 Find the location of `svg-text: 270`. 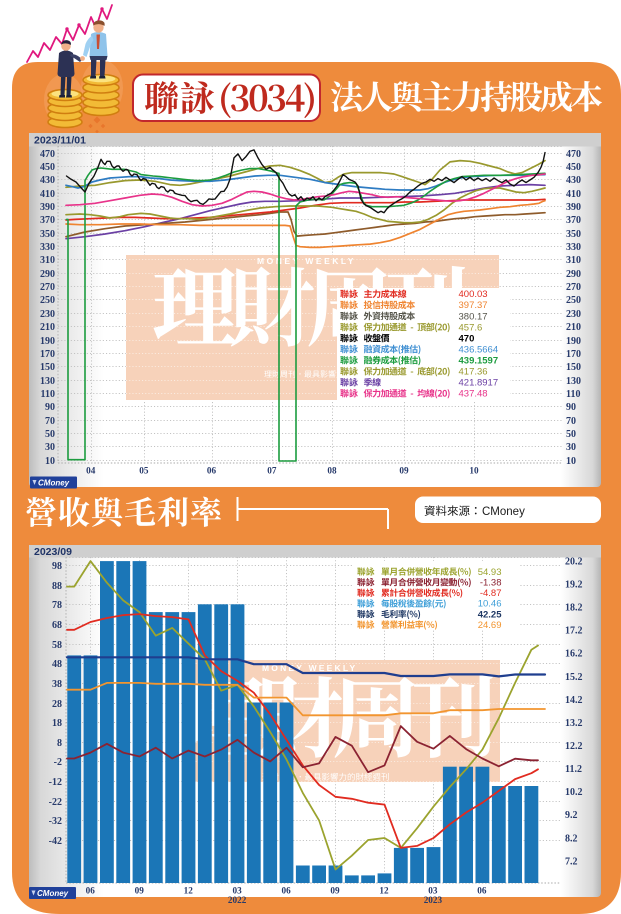

svg-text: 270 is located at coordinates (47, 287).